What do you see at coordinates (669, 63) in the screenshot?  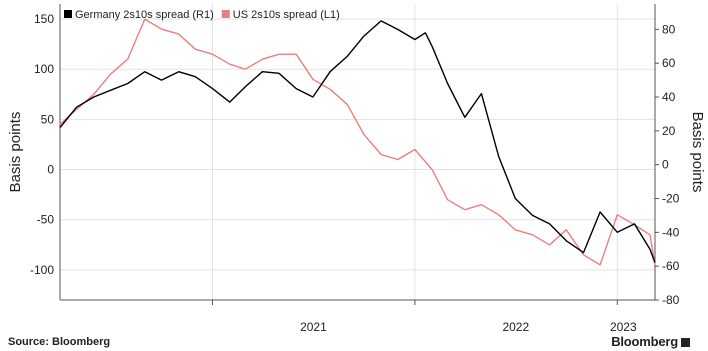 I see `y-tick-label-right: 60` at bounding box center [669, 63].